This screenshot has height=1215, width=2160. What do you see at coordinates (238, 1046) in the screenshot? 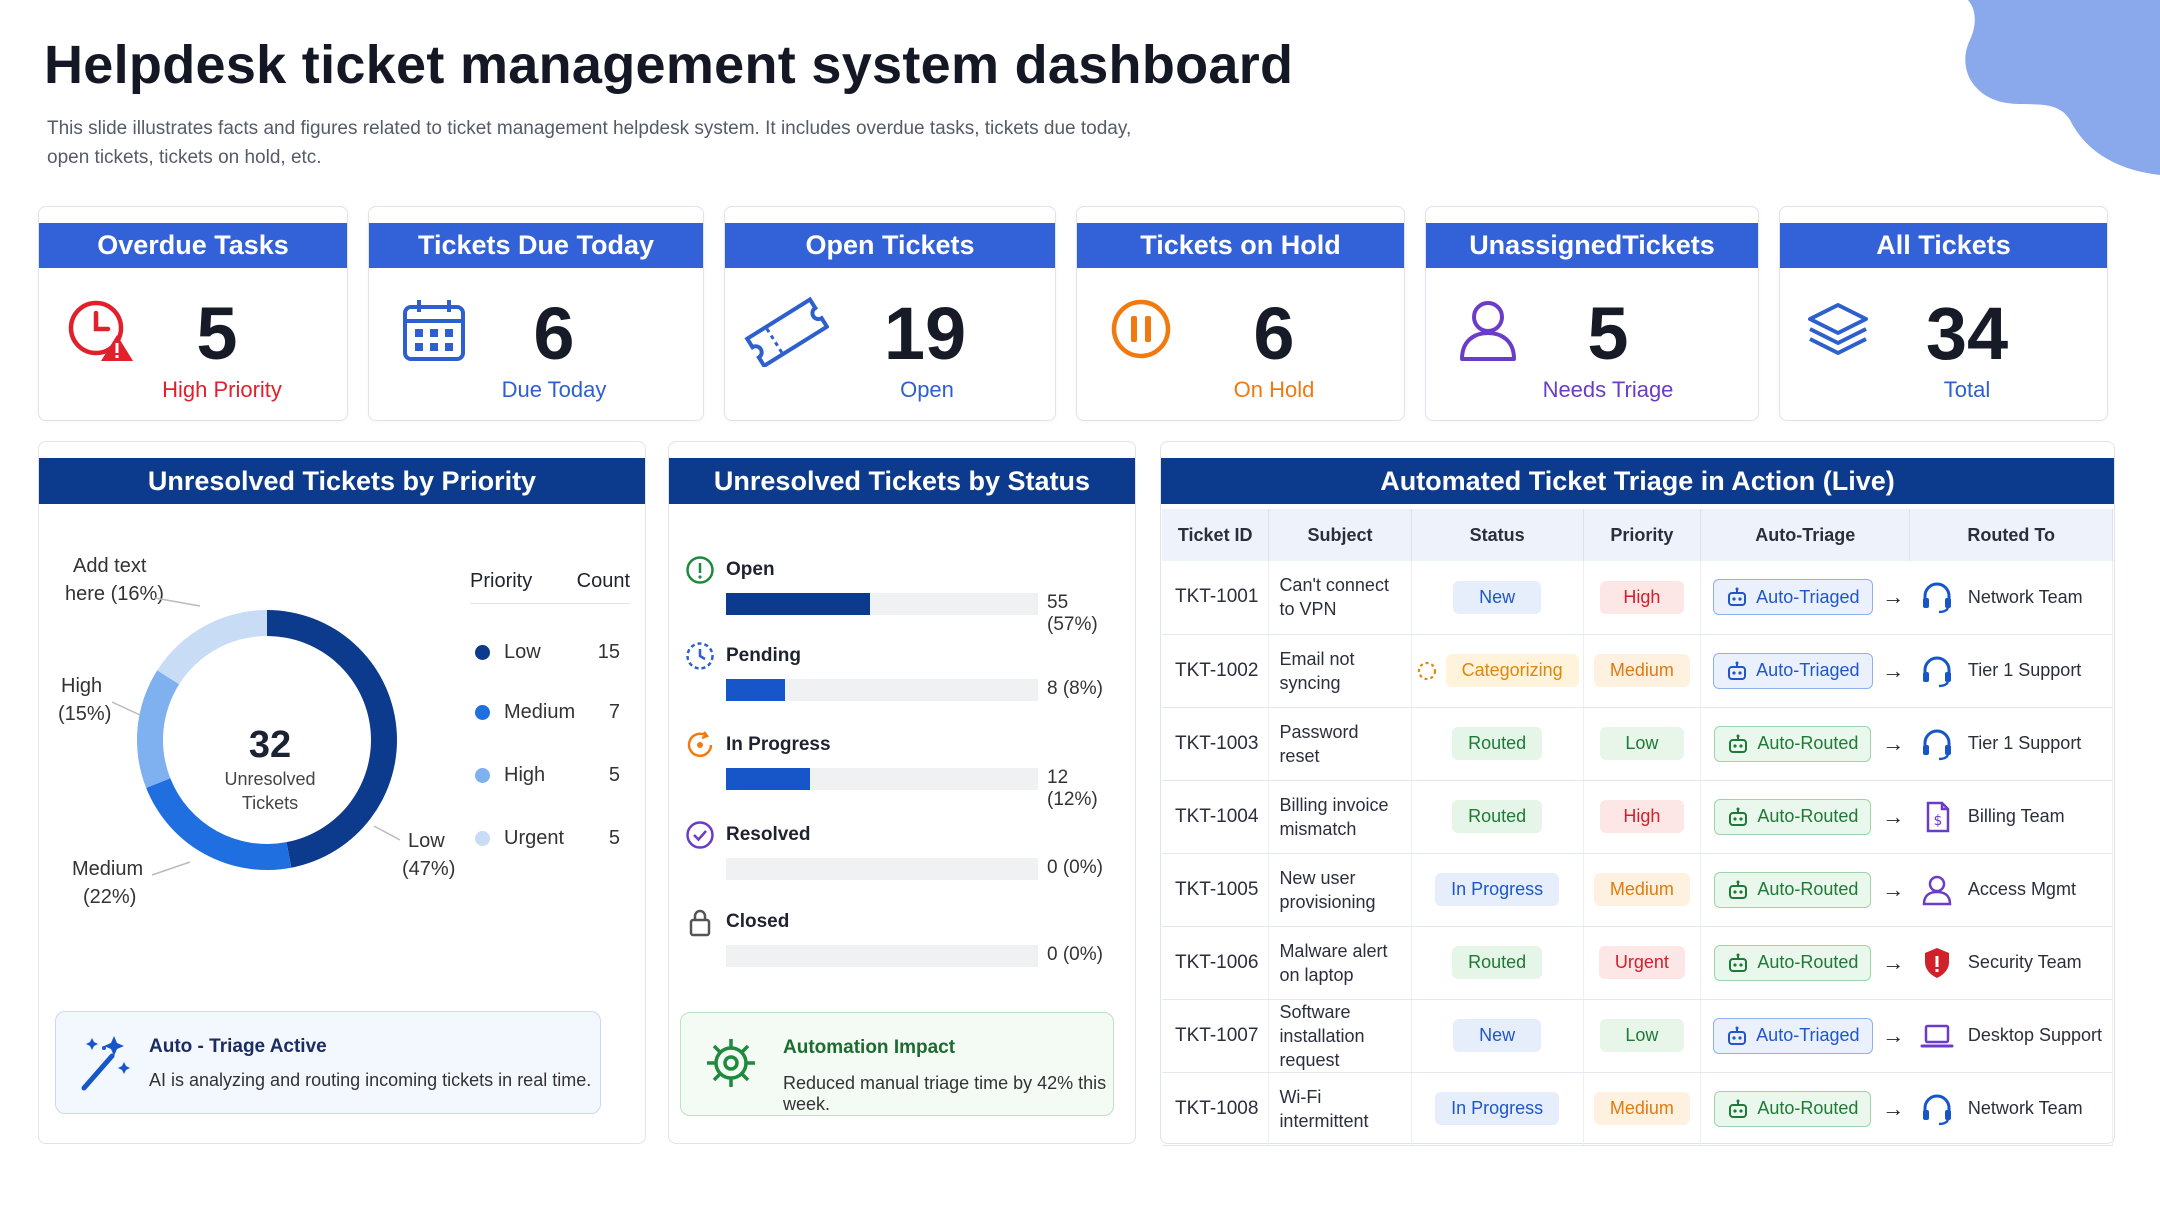
I see `info-title: Auto - Triage Active` at bounding box center [238, 1046].